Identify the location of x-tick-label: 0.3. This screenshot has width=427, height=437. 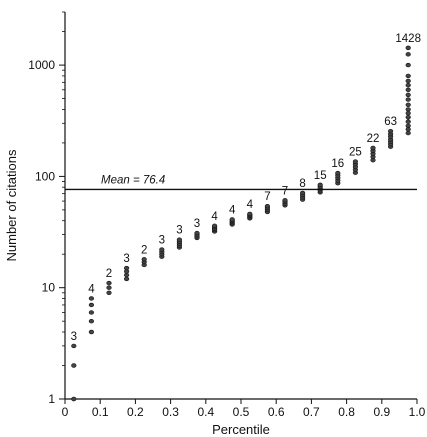
(170, 412).